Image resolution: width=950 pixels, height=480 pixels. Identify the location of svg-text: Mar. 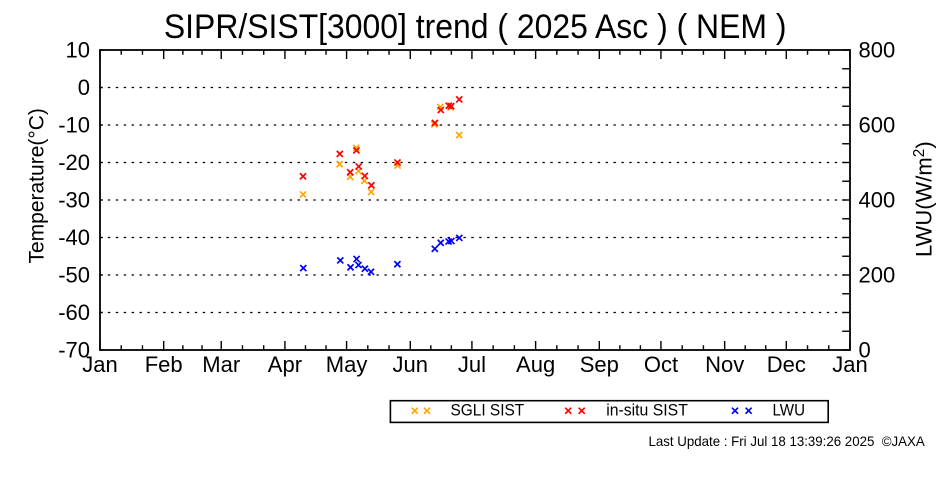
(221, 364).